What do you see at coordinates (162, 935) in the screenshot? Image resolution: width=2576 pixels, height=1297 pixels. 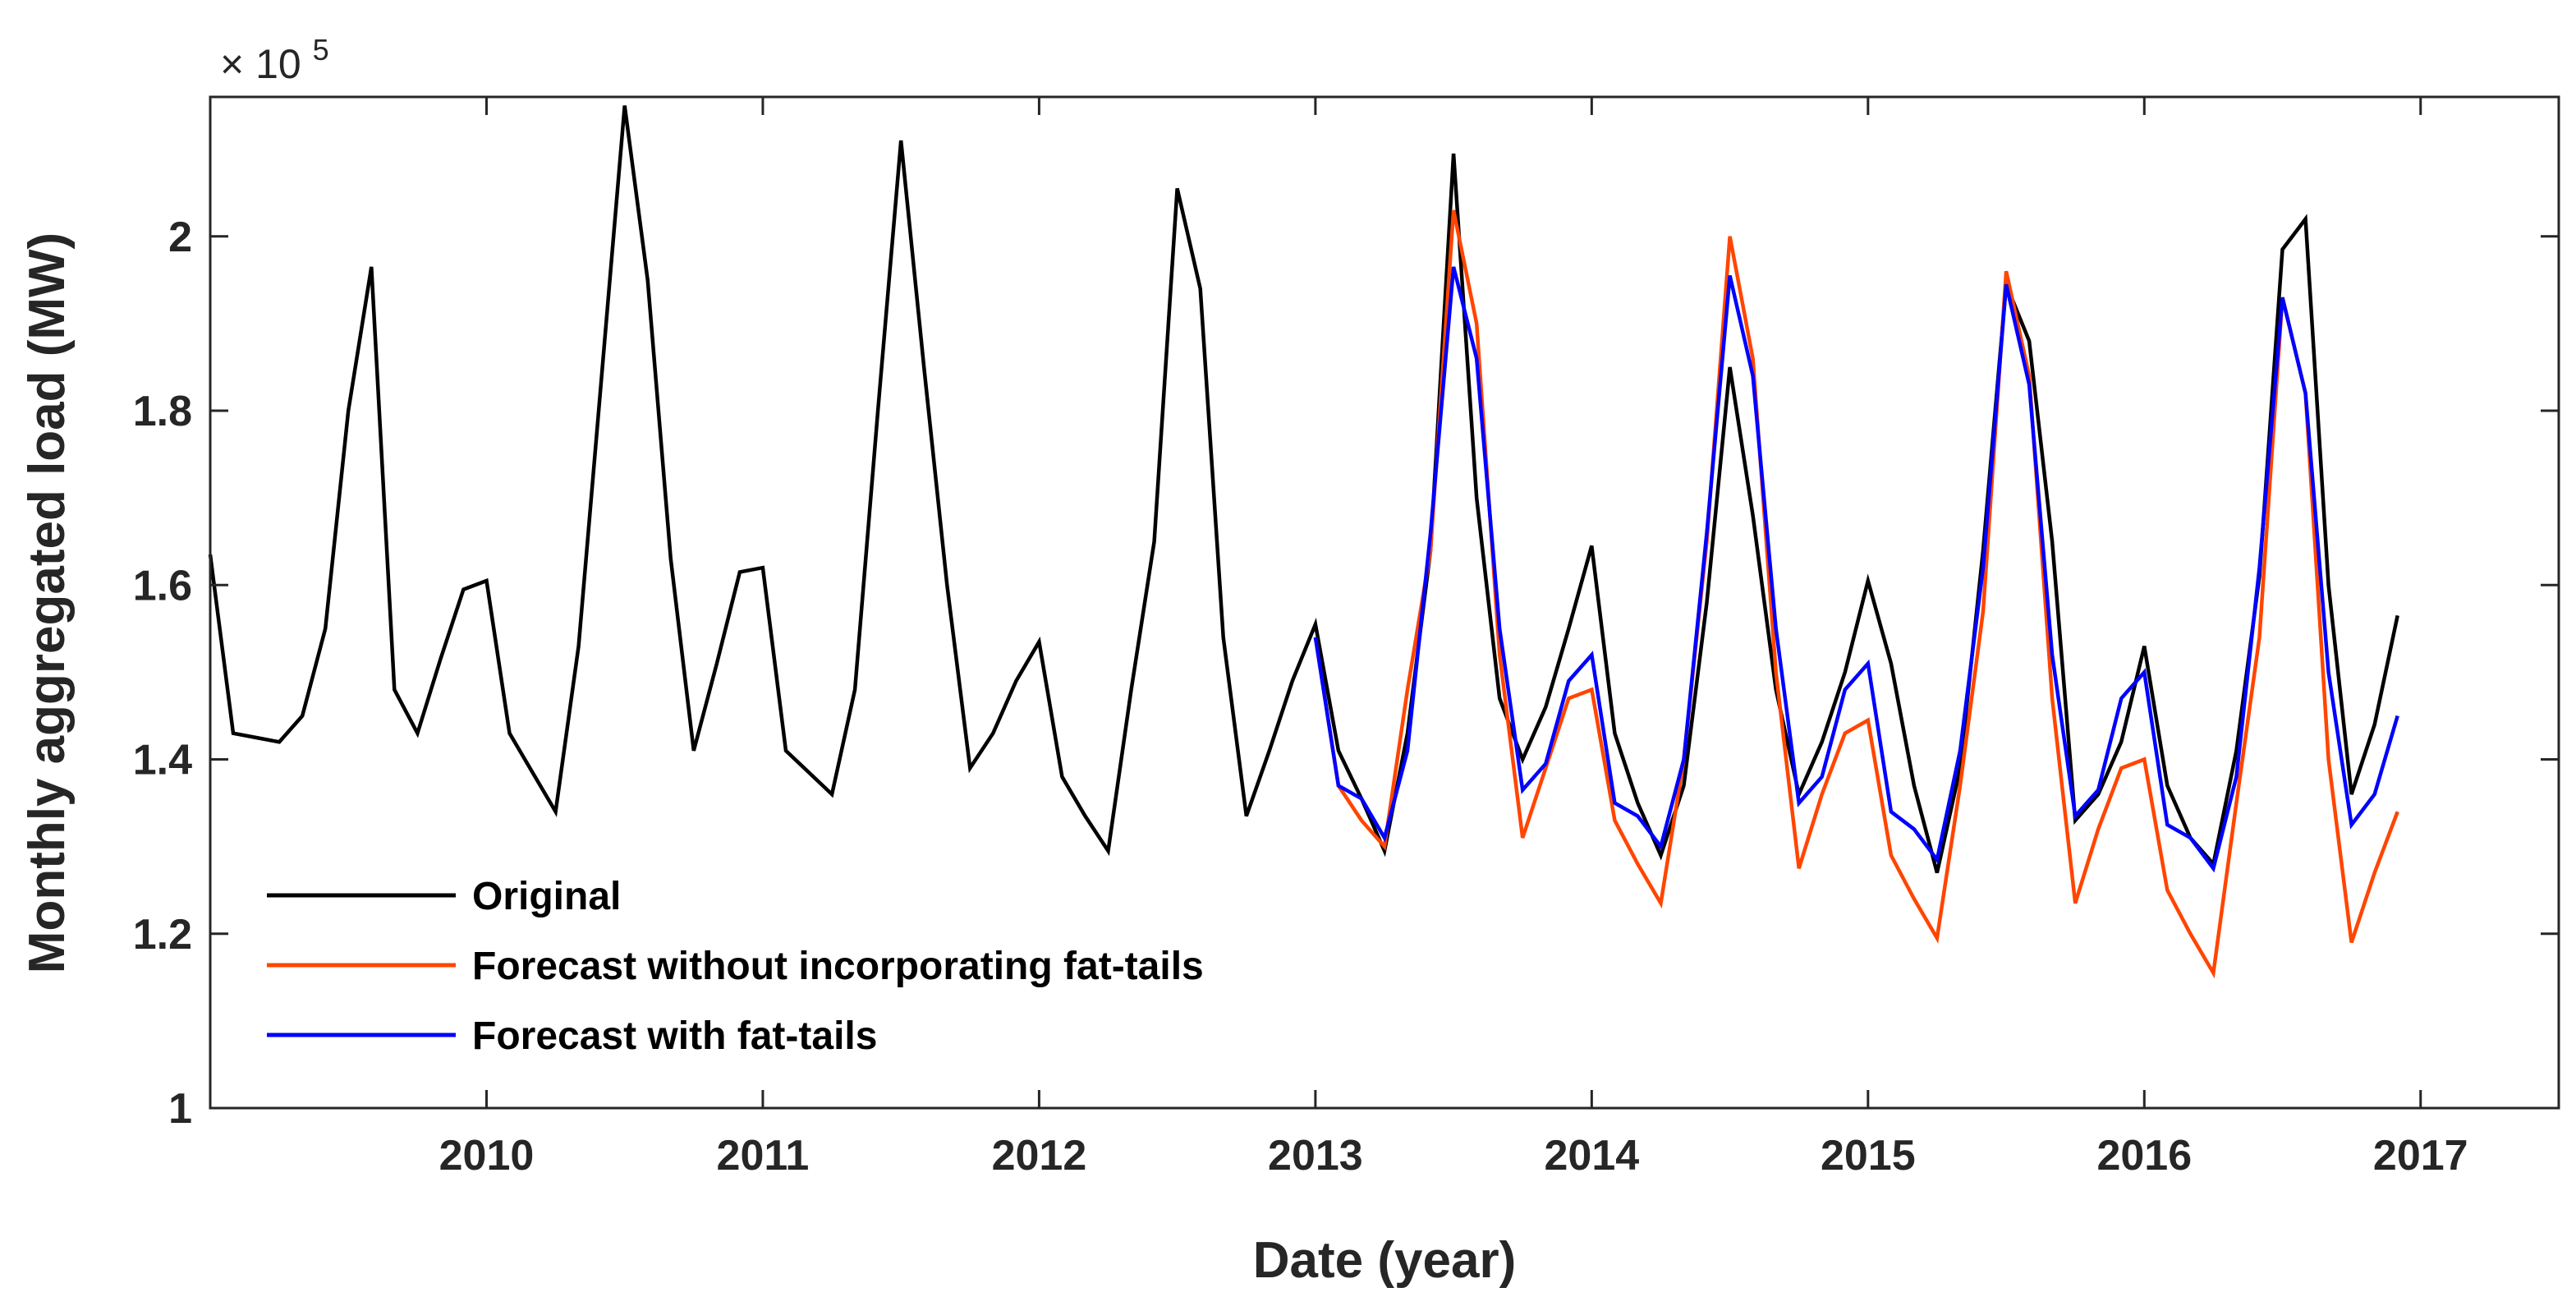 I see `y-tick-label: 1.2` at bounding box center [162, 935].